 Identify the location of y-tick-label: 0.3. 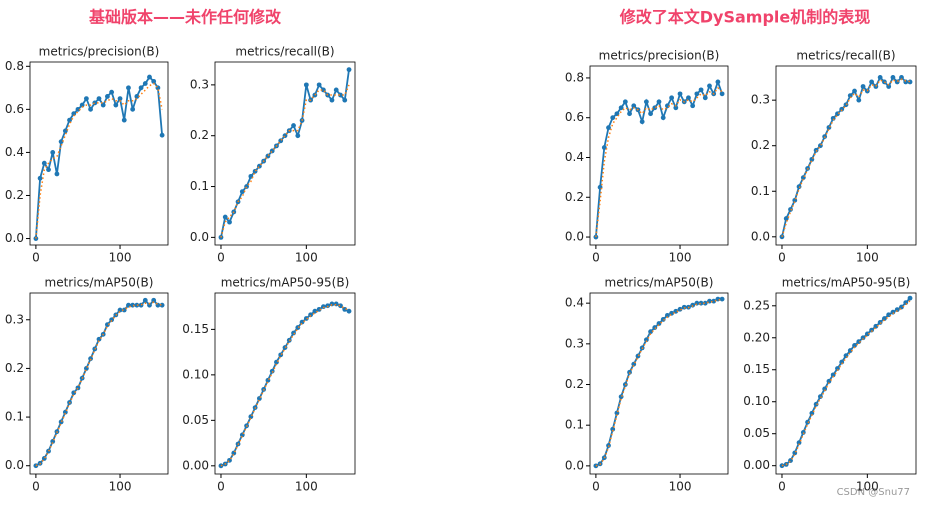
(760, 100).